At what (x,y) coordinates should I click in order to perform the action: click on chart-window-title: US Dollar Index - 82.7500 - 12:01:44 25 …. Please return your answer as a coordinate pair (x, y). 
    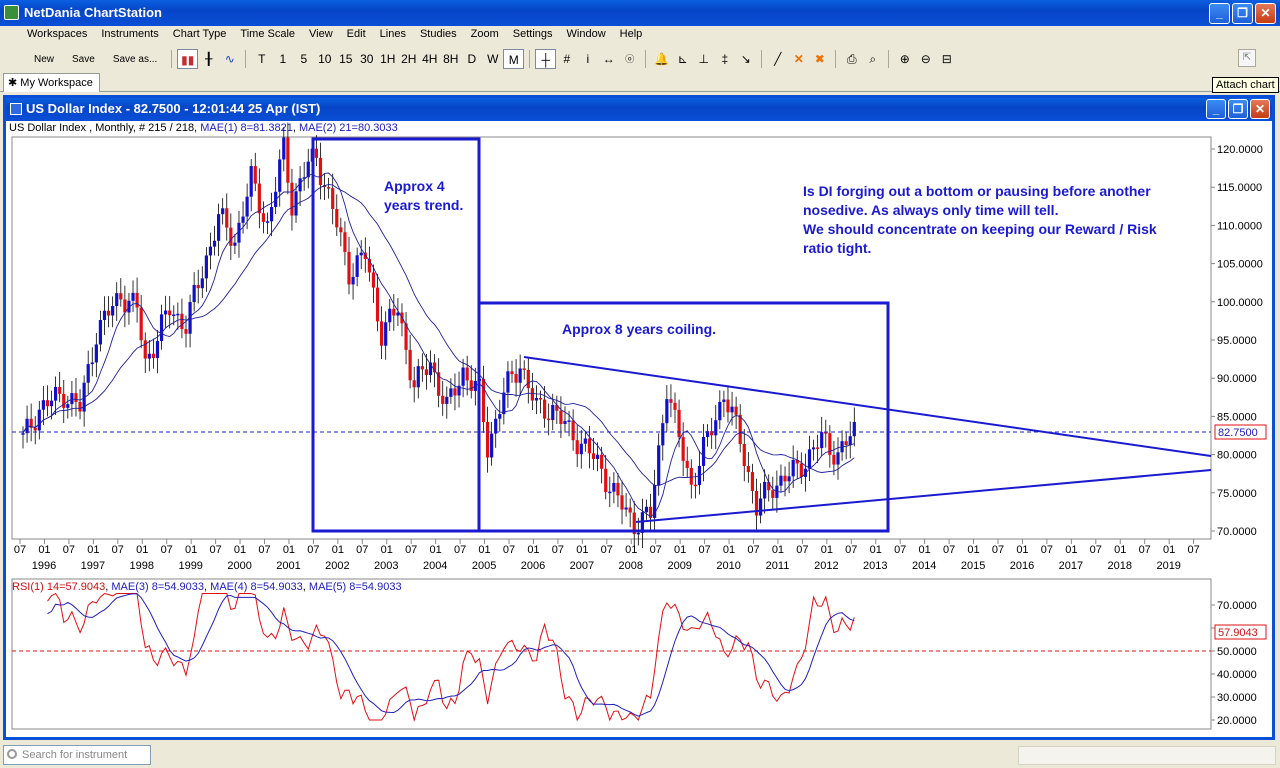
    Looking at the image, I should click on (173, 108).